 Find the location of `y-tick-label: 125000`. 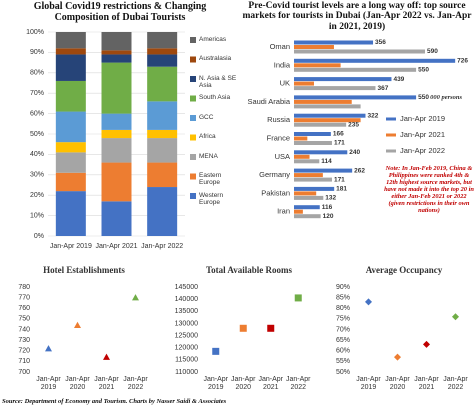

y-tick-label: 125000 is located at coordinates (186, 335).